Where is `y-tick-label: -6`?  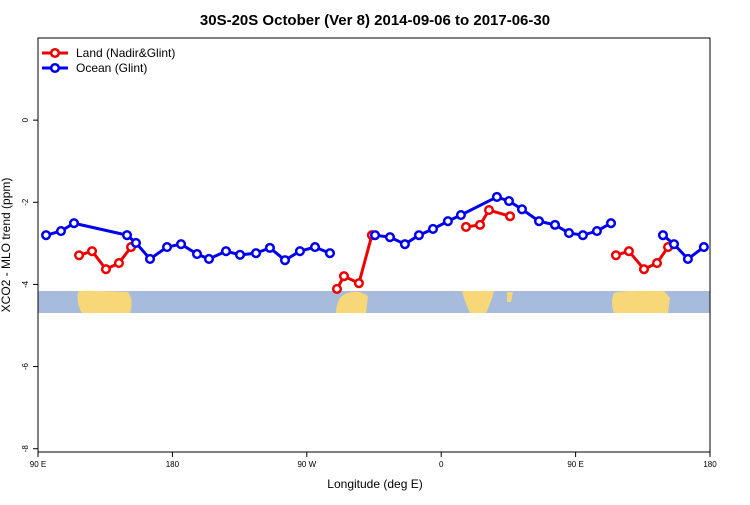
y-tick-label: -6 is located at coordinates (25, 366).